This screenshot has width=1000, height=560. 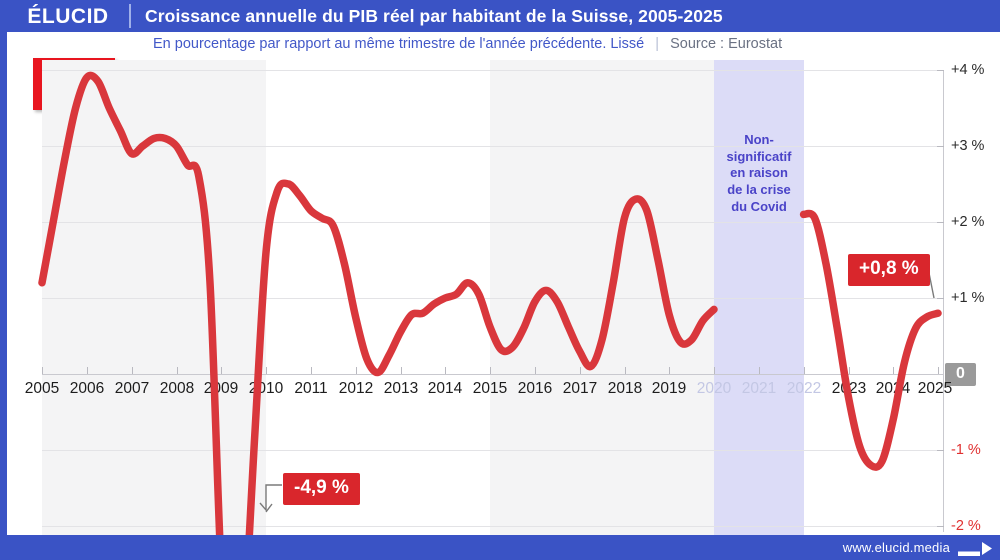 What do you see at coordinates (804, 370) in the screenshot?
I see `xtick-2022` at bounding box center [804, 370].